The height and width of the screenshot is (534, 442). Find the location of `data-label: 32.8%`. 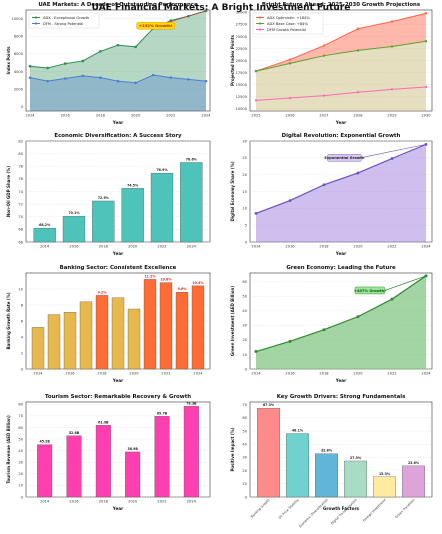

data-label: 32.8% is located at coordinates (327, 451).